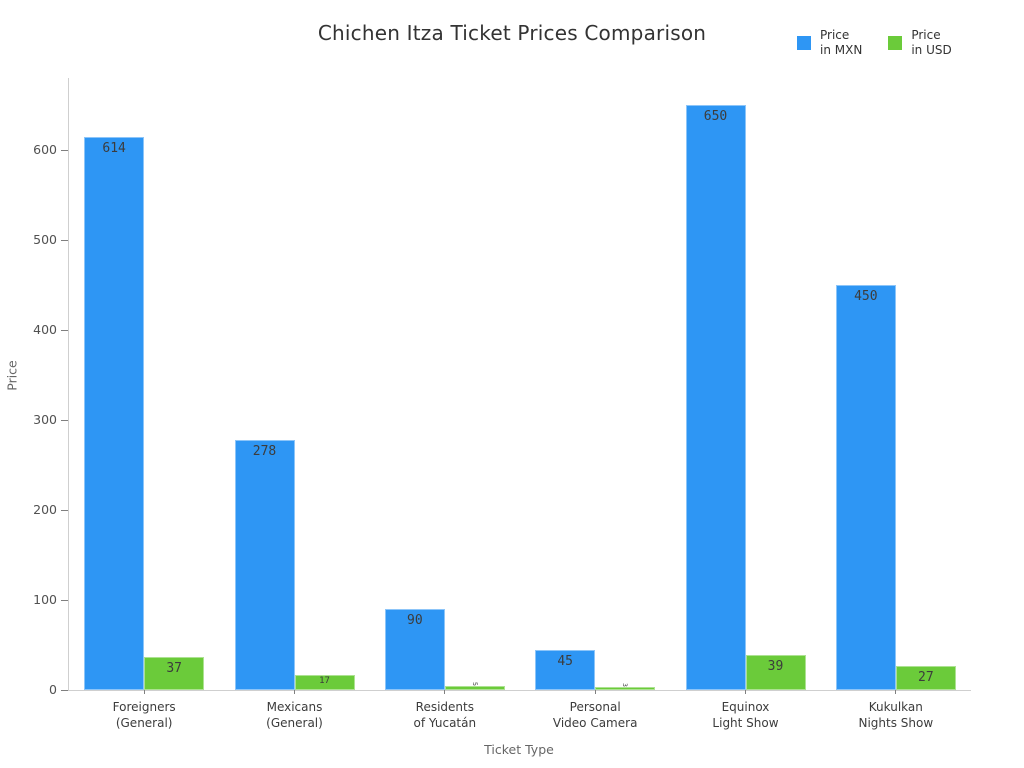 Image resolution: width=1024 pixels, height=768 pixels. What do you see at coordinates (45, 239) in the screenshot?
I see `y-tick-label: 500` at bounding box center [45, 239].